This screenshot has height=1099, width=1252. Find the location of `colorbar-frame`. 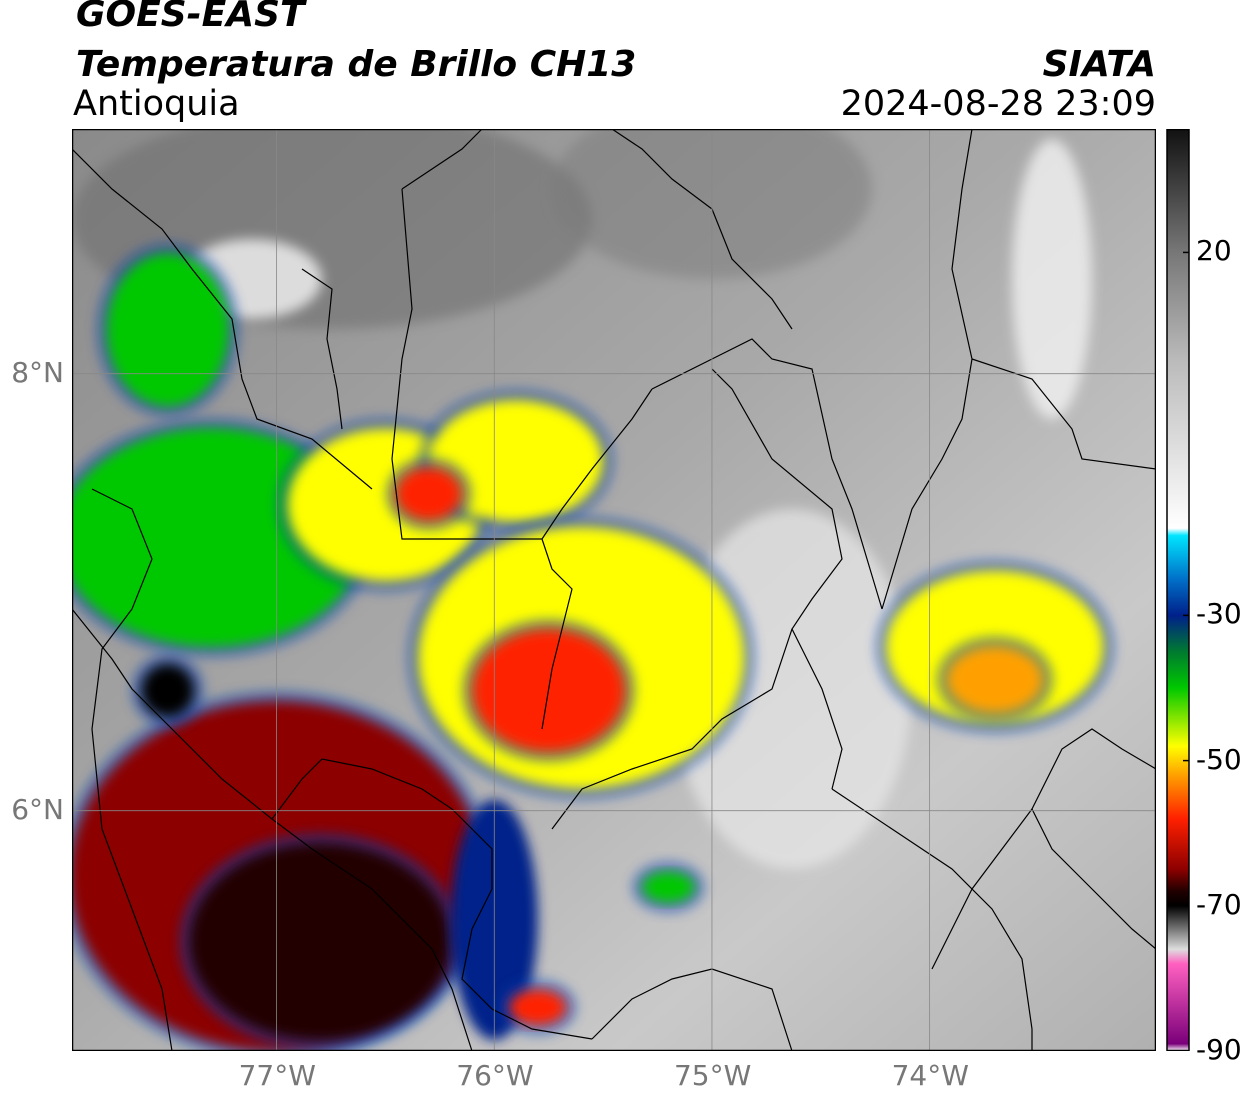

colorbar-frame is located at coordinates (1178, 590).